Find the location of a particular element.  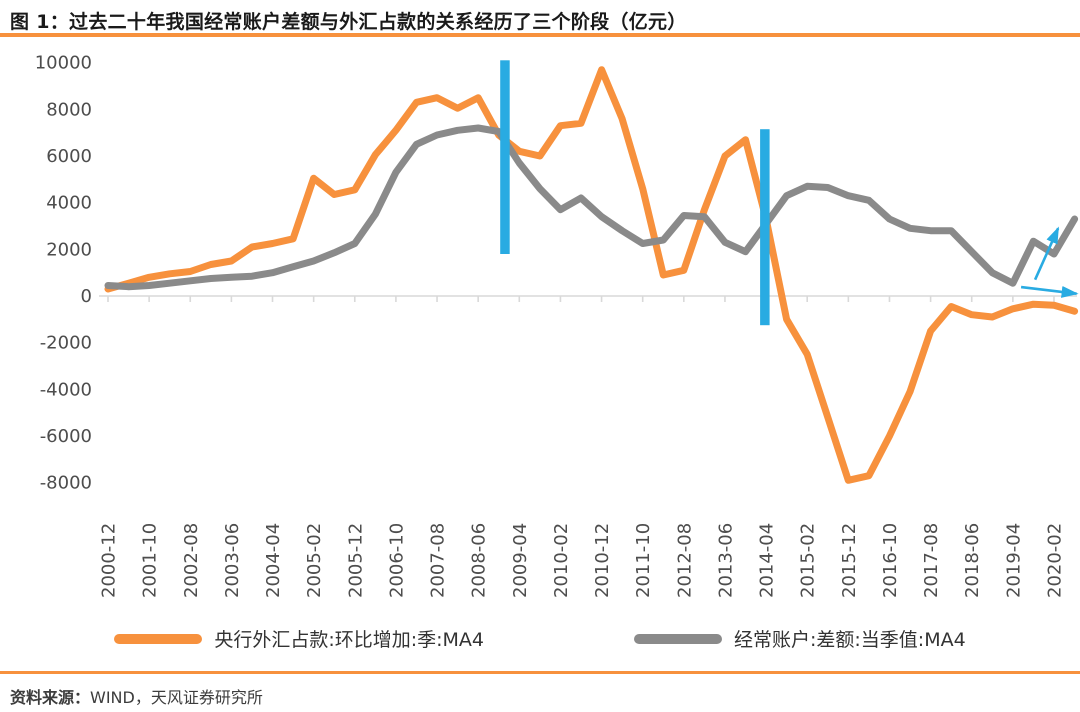

y-axis-label: 4000 is located at coordinates (69, 203).